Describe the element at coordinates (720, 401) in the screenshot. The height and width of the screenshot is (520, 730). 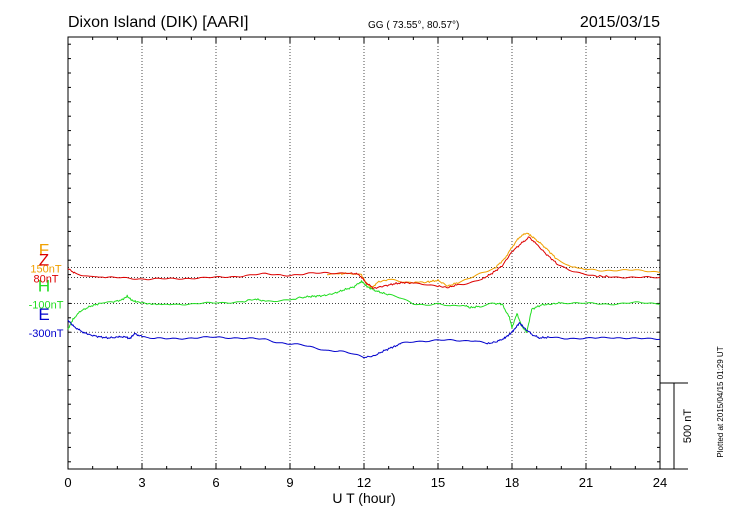
I see `plotted-at-note: Plotted at 2015/04/15 01:29 UT` at that location.